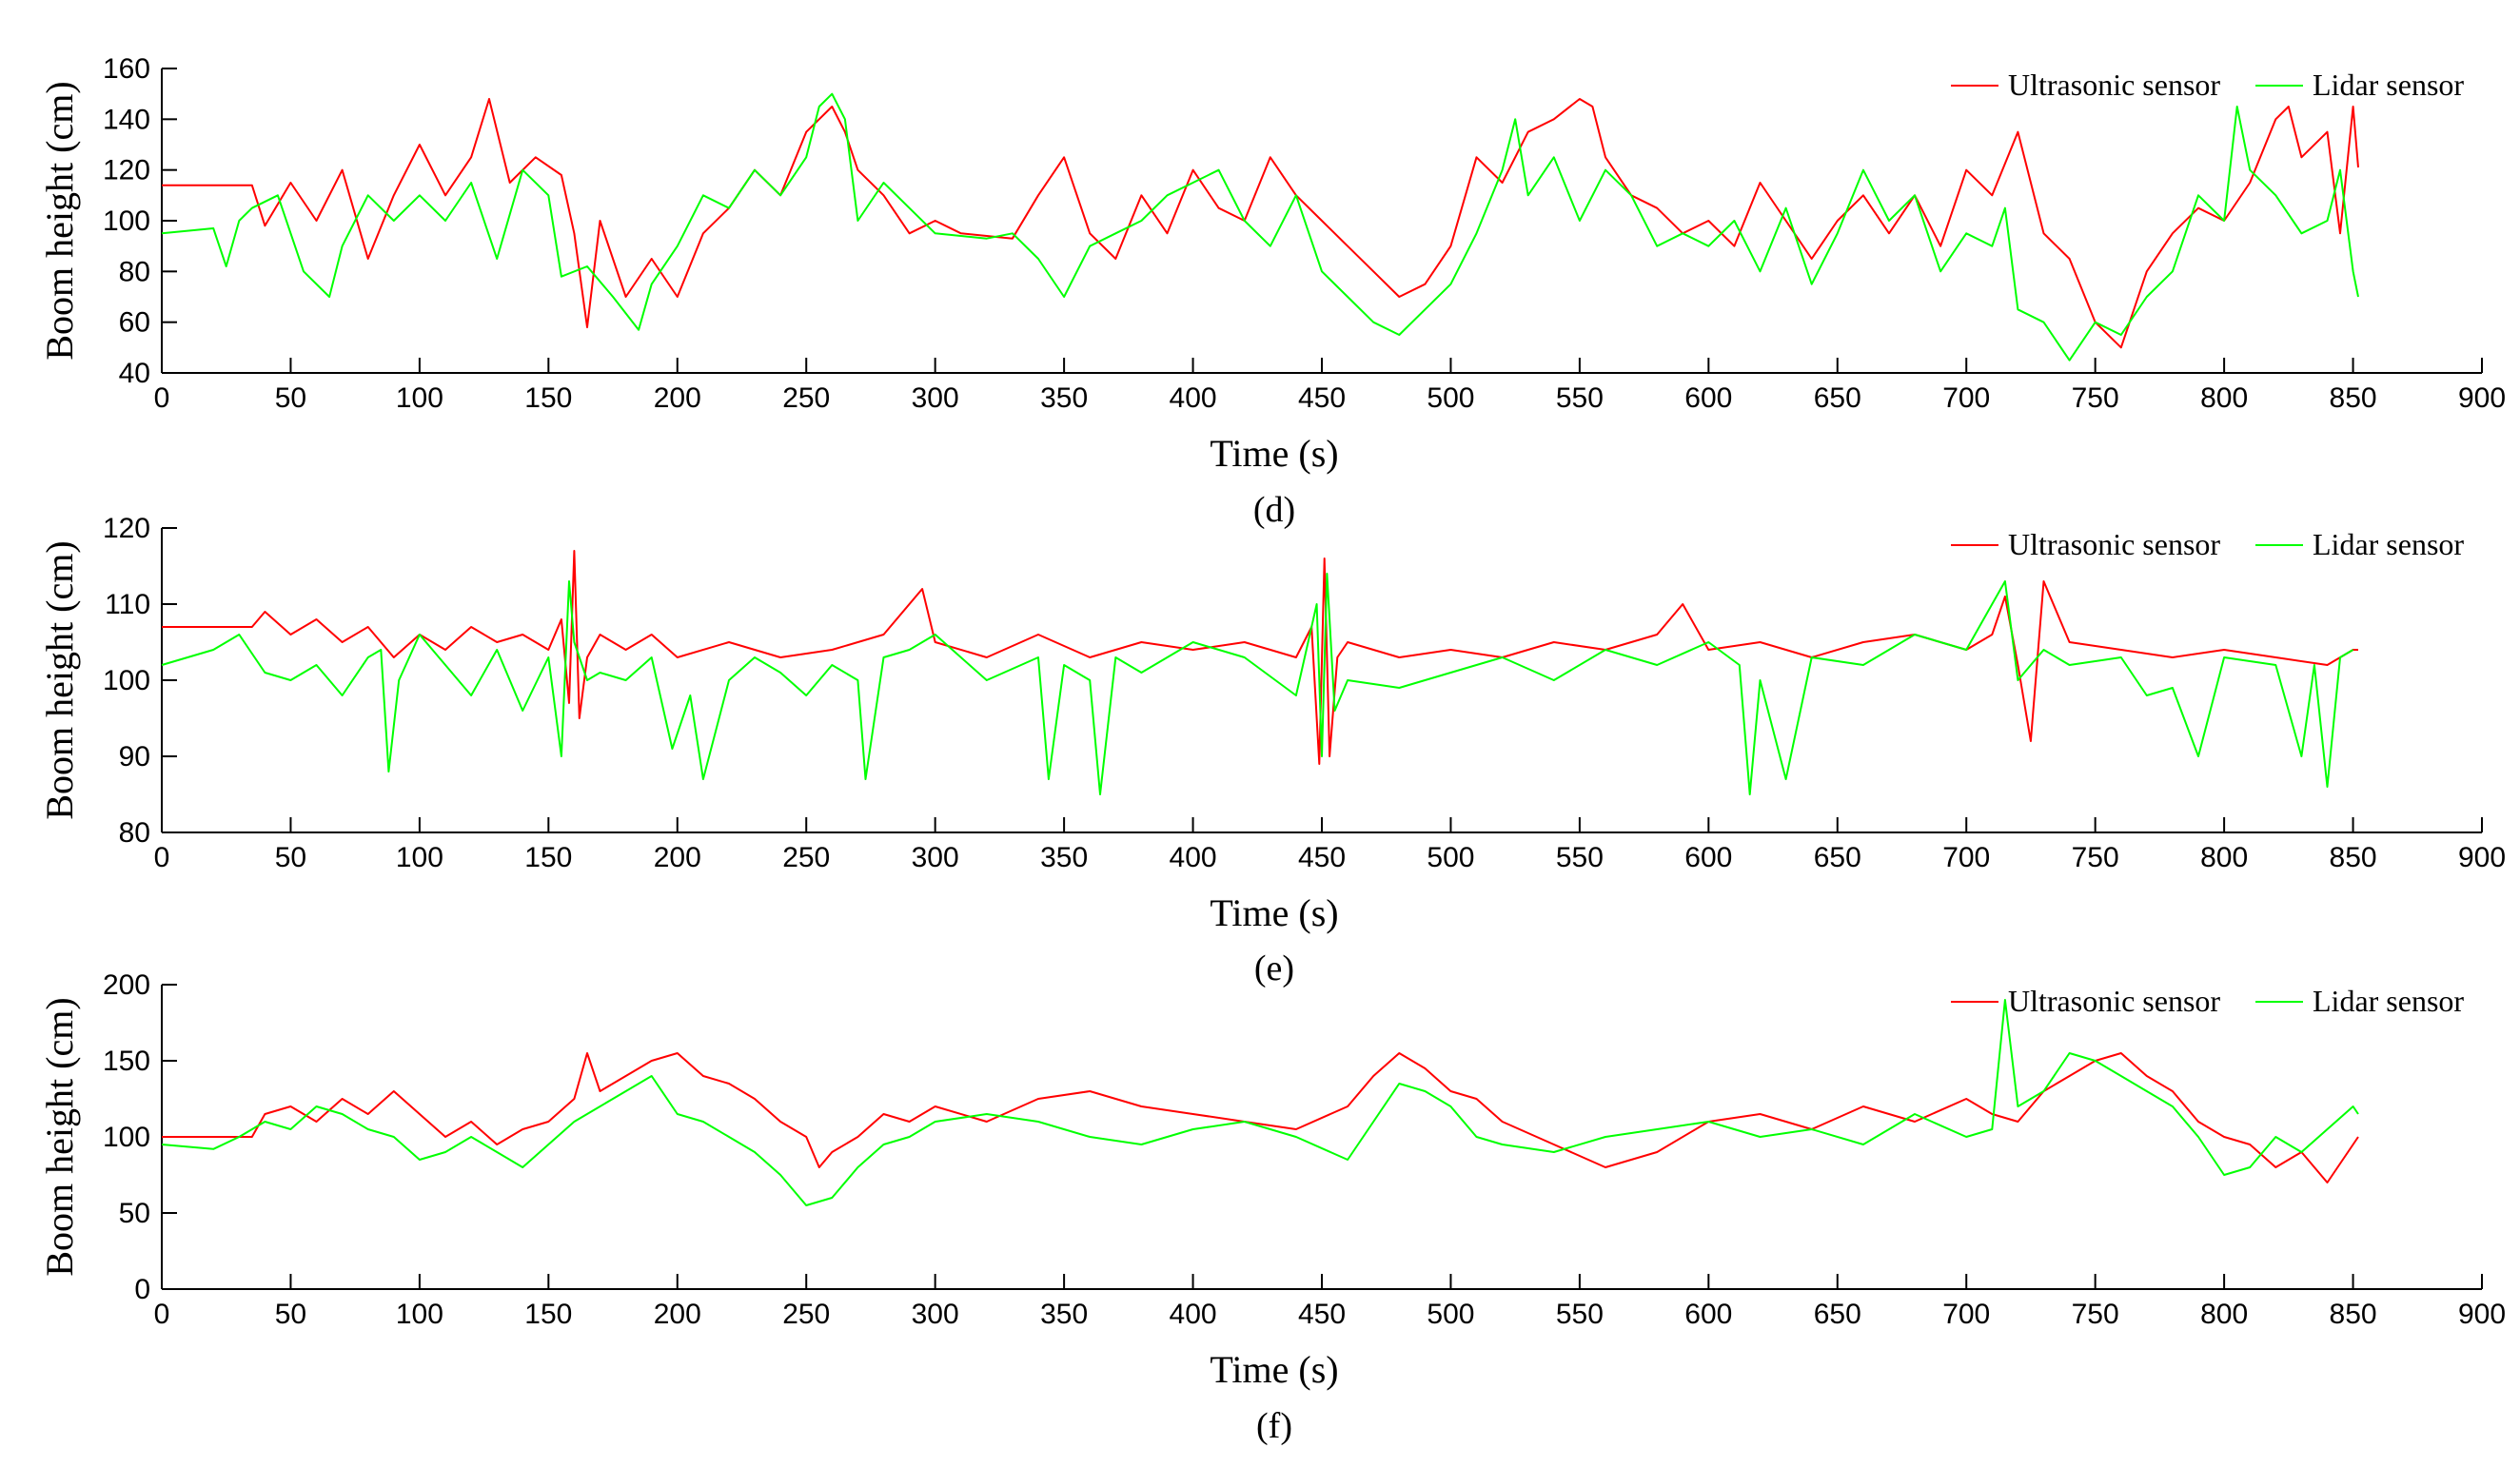 This screenshot has width=2520, height=1467. What do you see at coordinates (126, 528) in the screenshot?
I see `y-tick-label: 120` at bounding box center [126, 528].